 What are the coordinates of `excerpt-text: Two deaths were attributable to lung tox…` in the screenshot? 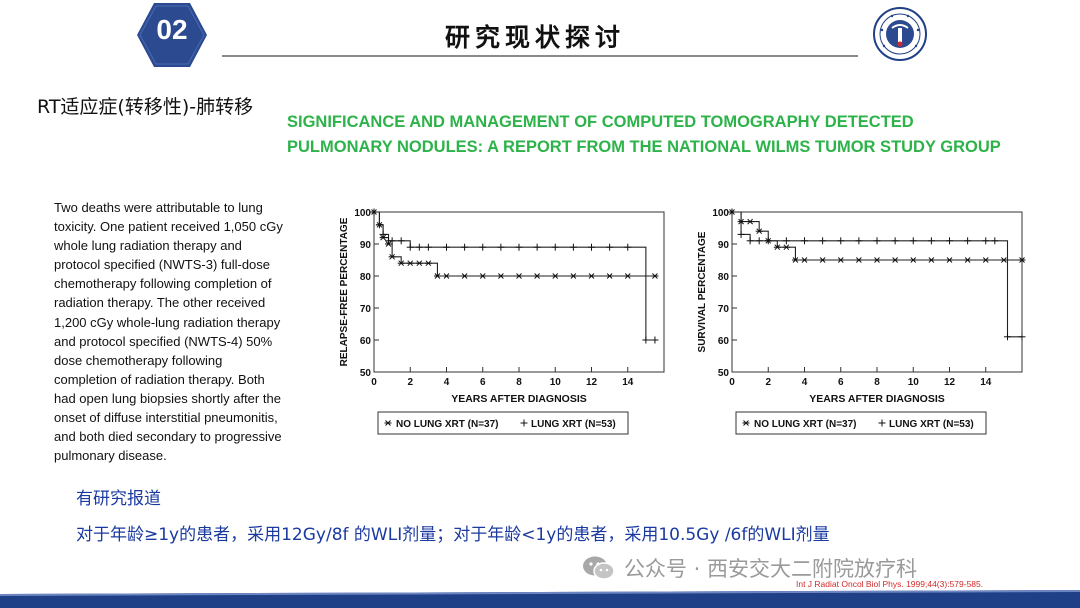 It's located at (184, 331).